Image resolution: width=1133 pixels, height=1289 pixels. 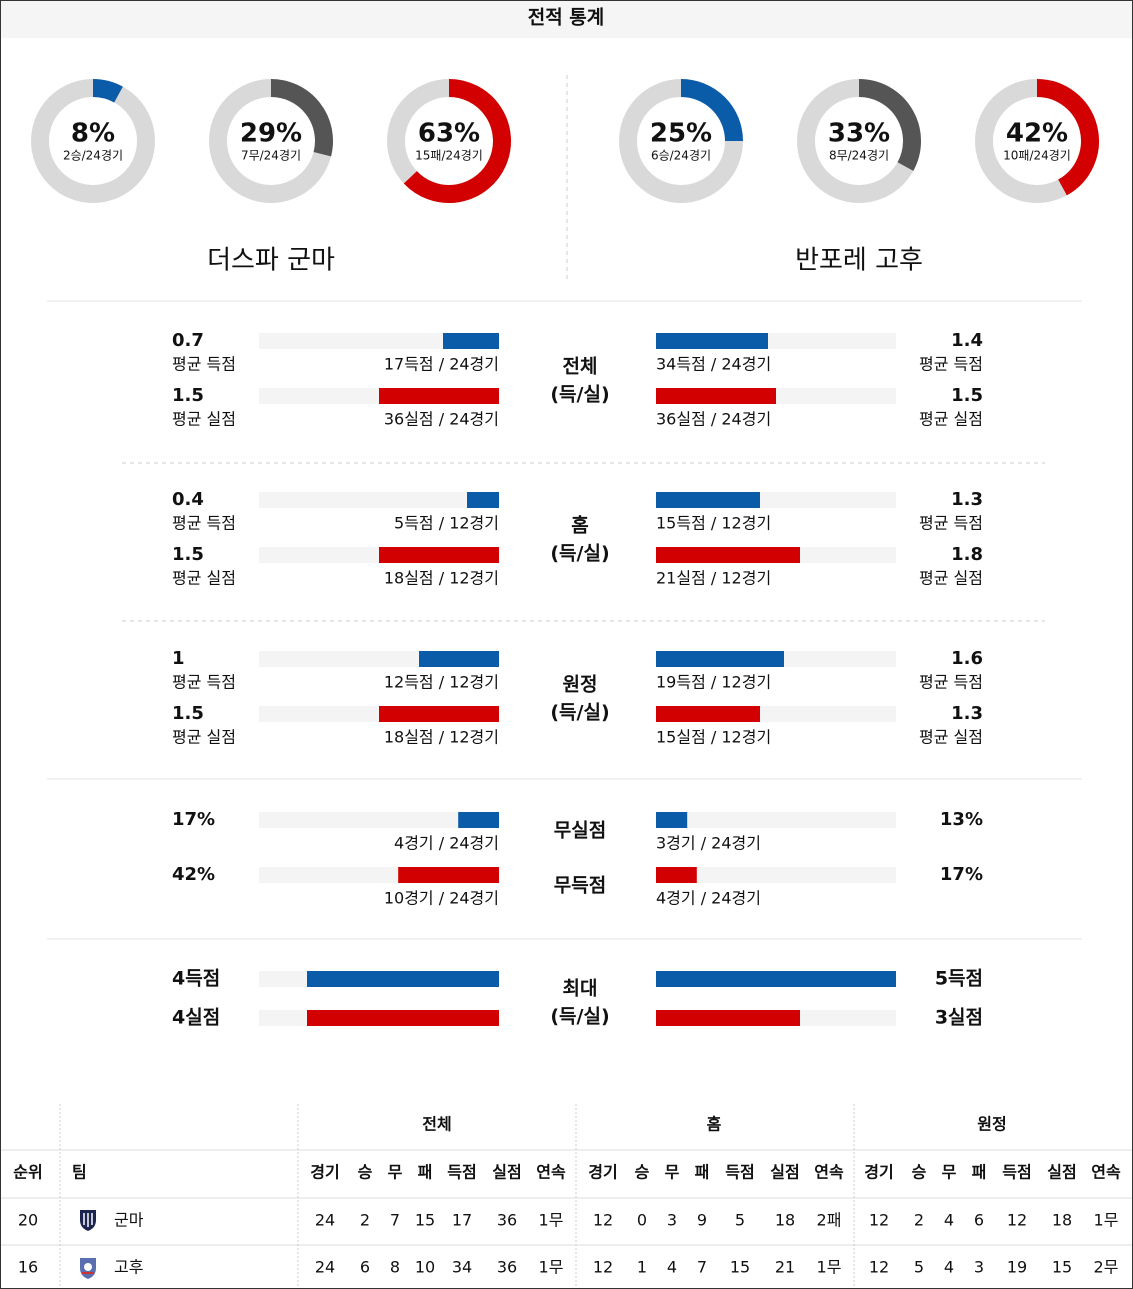 I want to click on donut-detail: 15패/24경기, so click(x=449, y=156).